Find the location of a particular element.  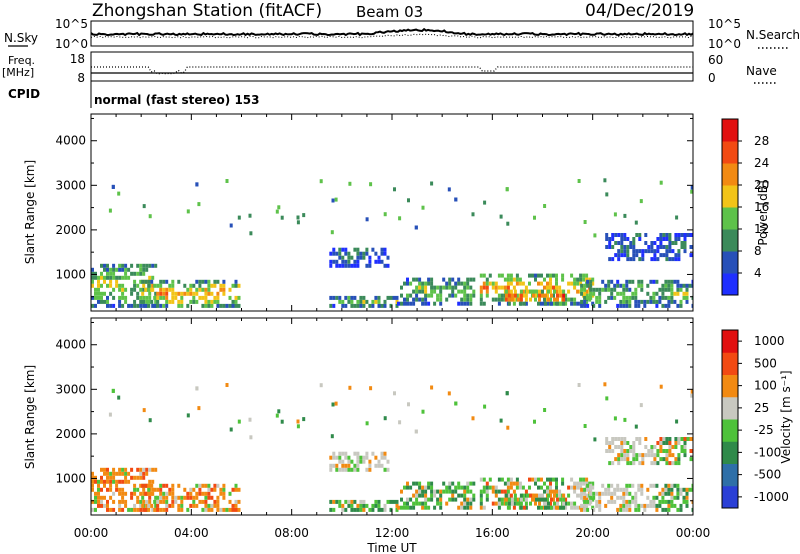

noise-search-label: N.Search is located at coordinates (773, 35).